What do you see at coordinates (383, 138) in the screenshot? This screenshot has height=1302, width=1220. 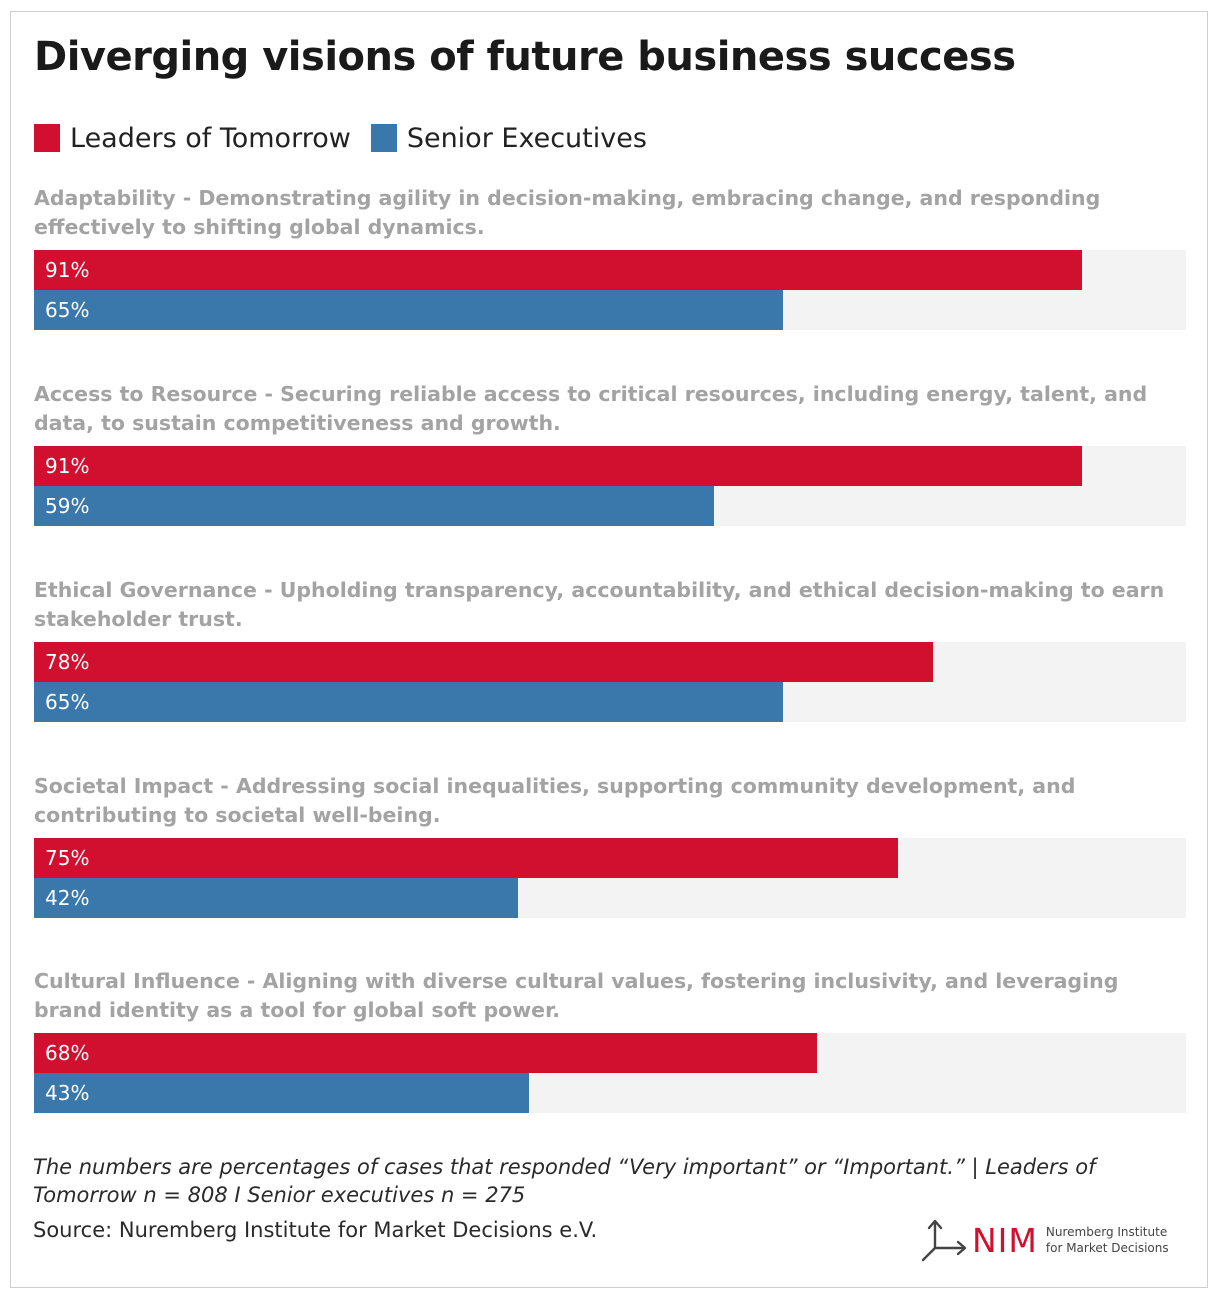 I see `legend-swatch-executives` at bounding box center [383, 138].